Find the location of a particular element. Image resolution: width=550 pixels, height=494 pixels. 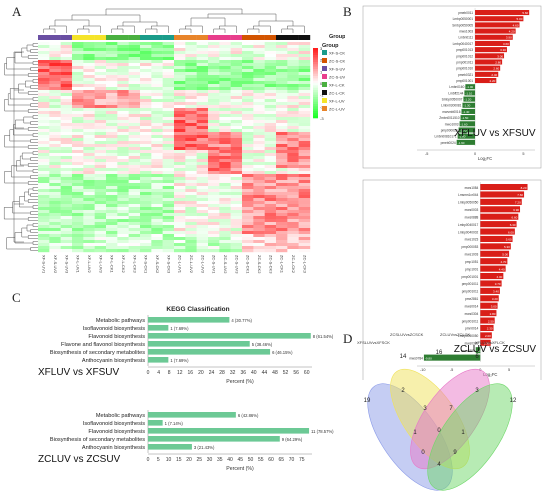

column-label: ZC-S-UV3 is located at coordinates (236, 264).